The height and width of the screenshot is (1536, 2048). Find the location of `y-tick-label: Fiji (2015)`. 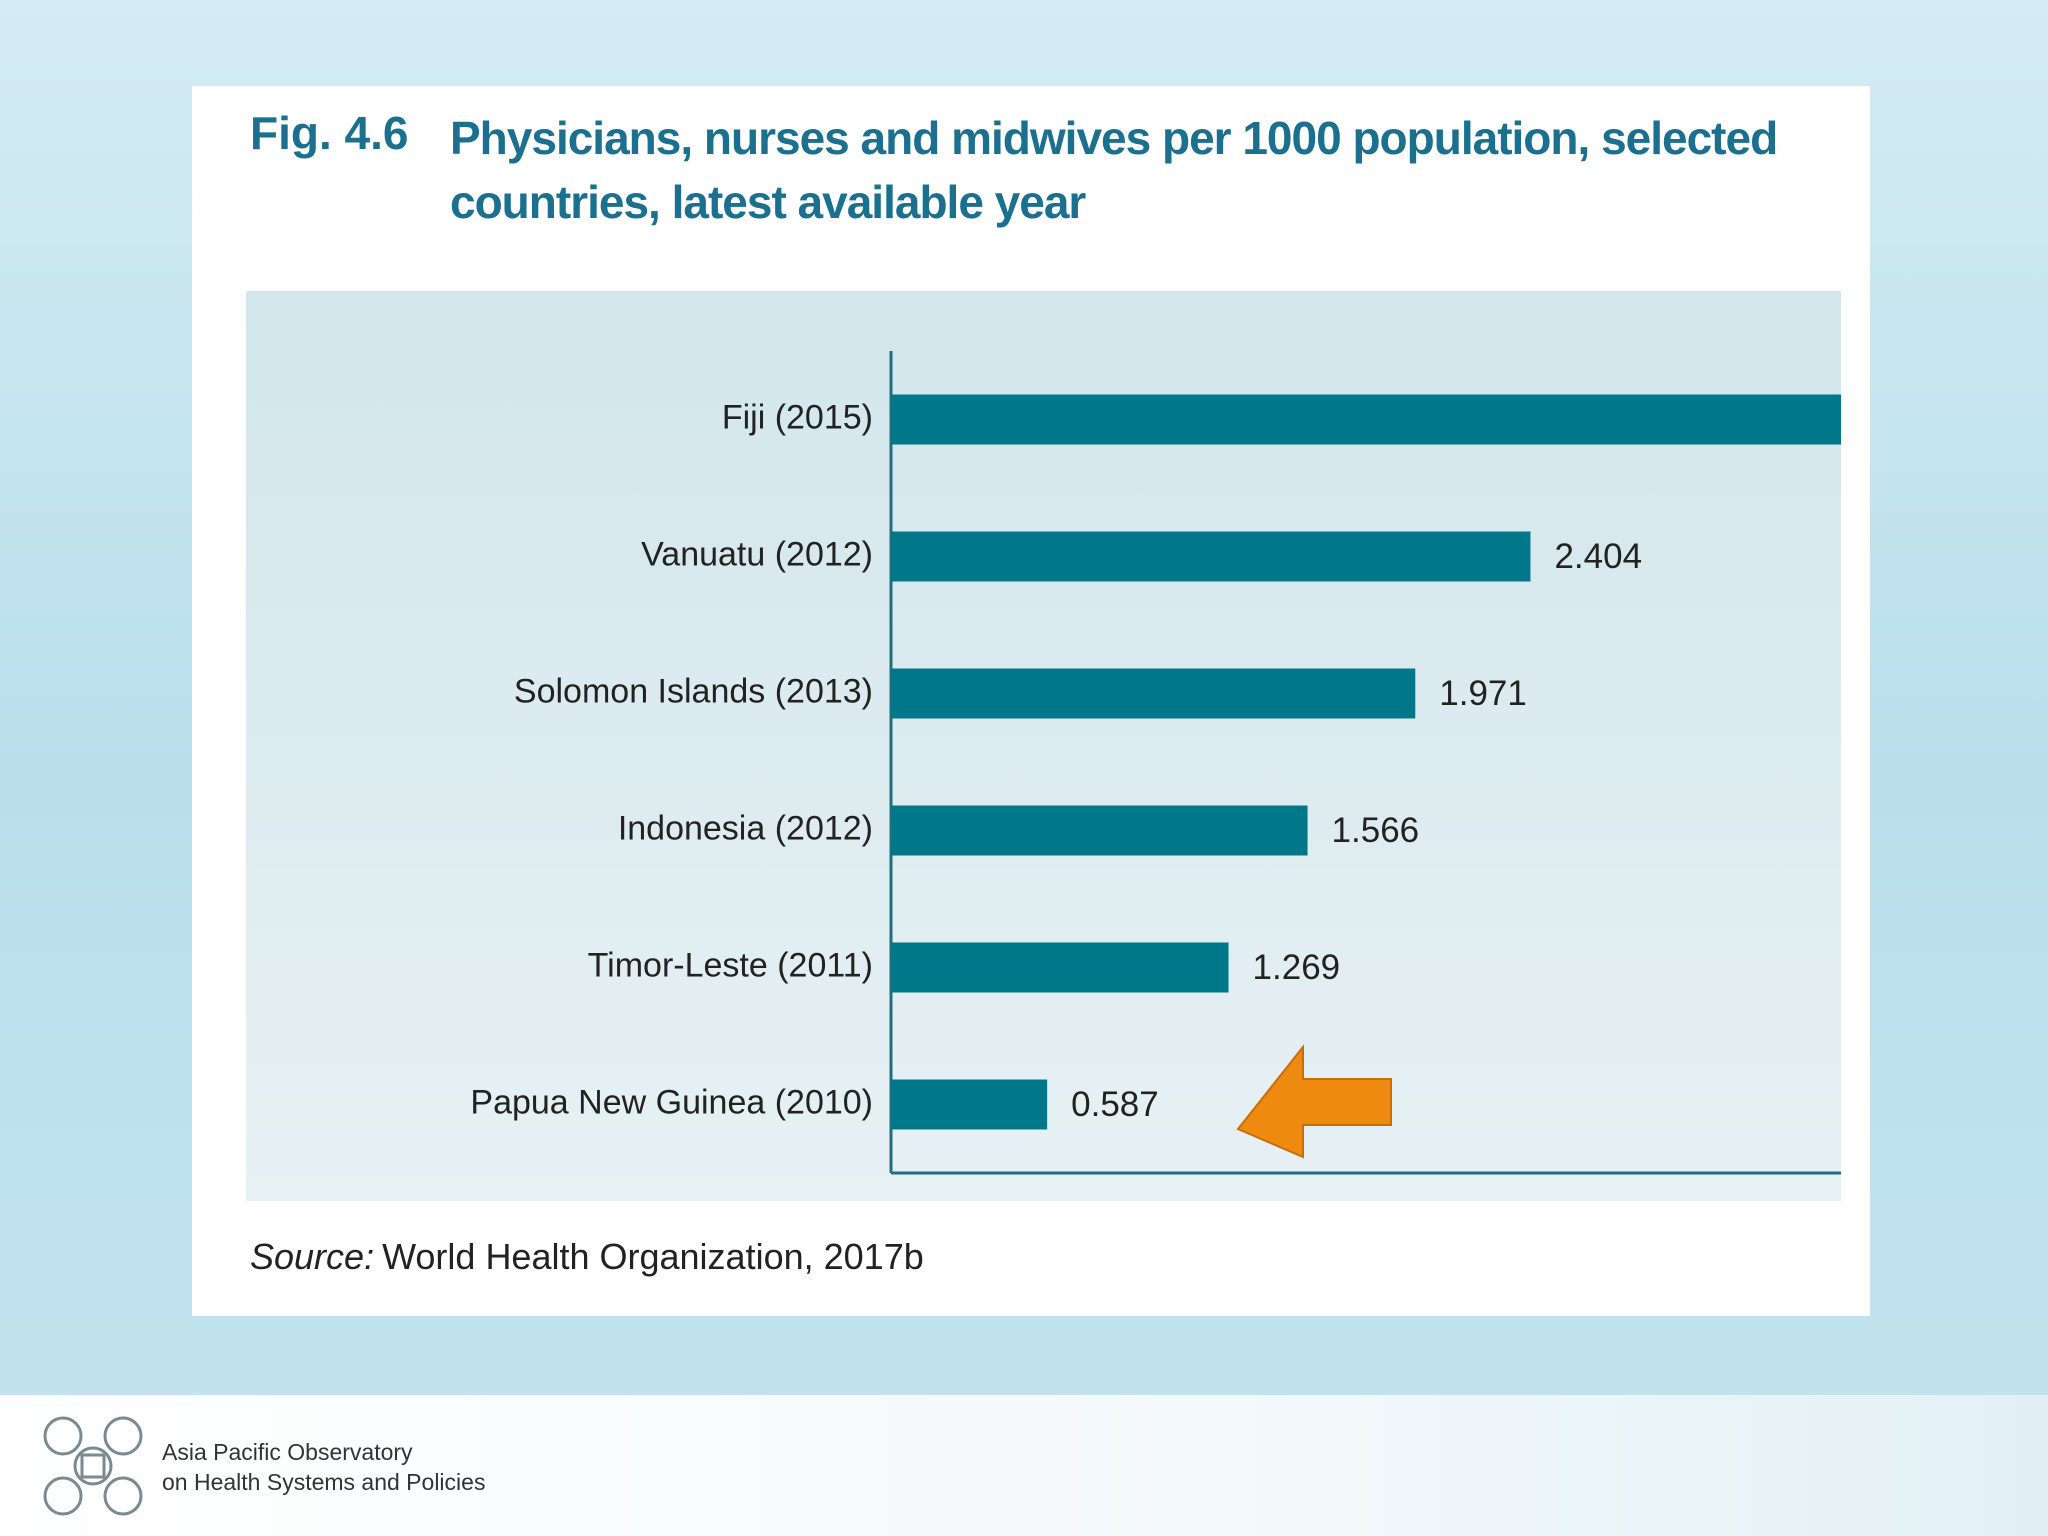

y-tick-label: Fiji (2015) is located at coordinates (797, 417).